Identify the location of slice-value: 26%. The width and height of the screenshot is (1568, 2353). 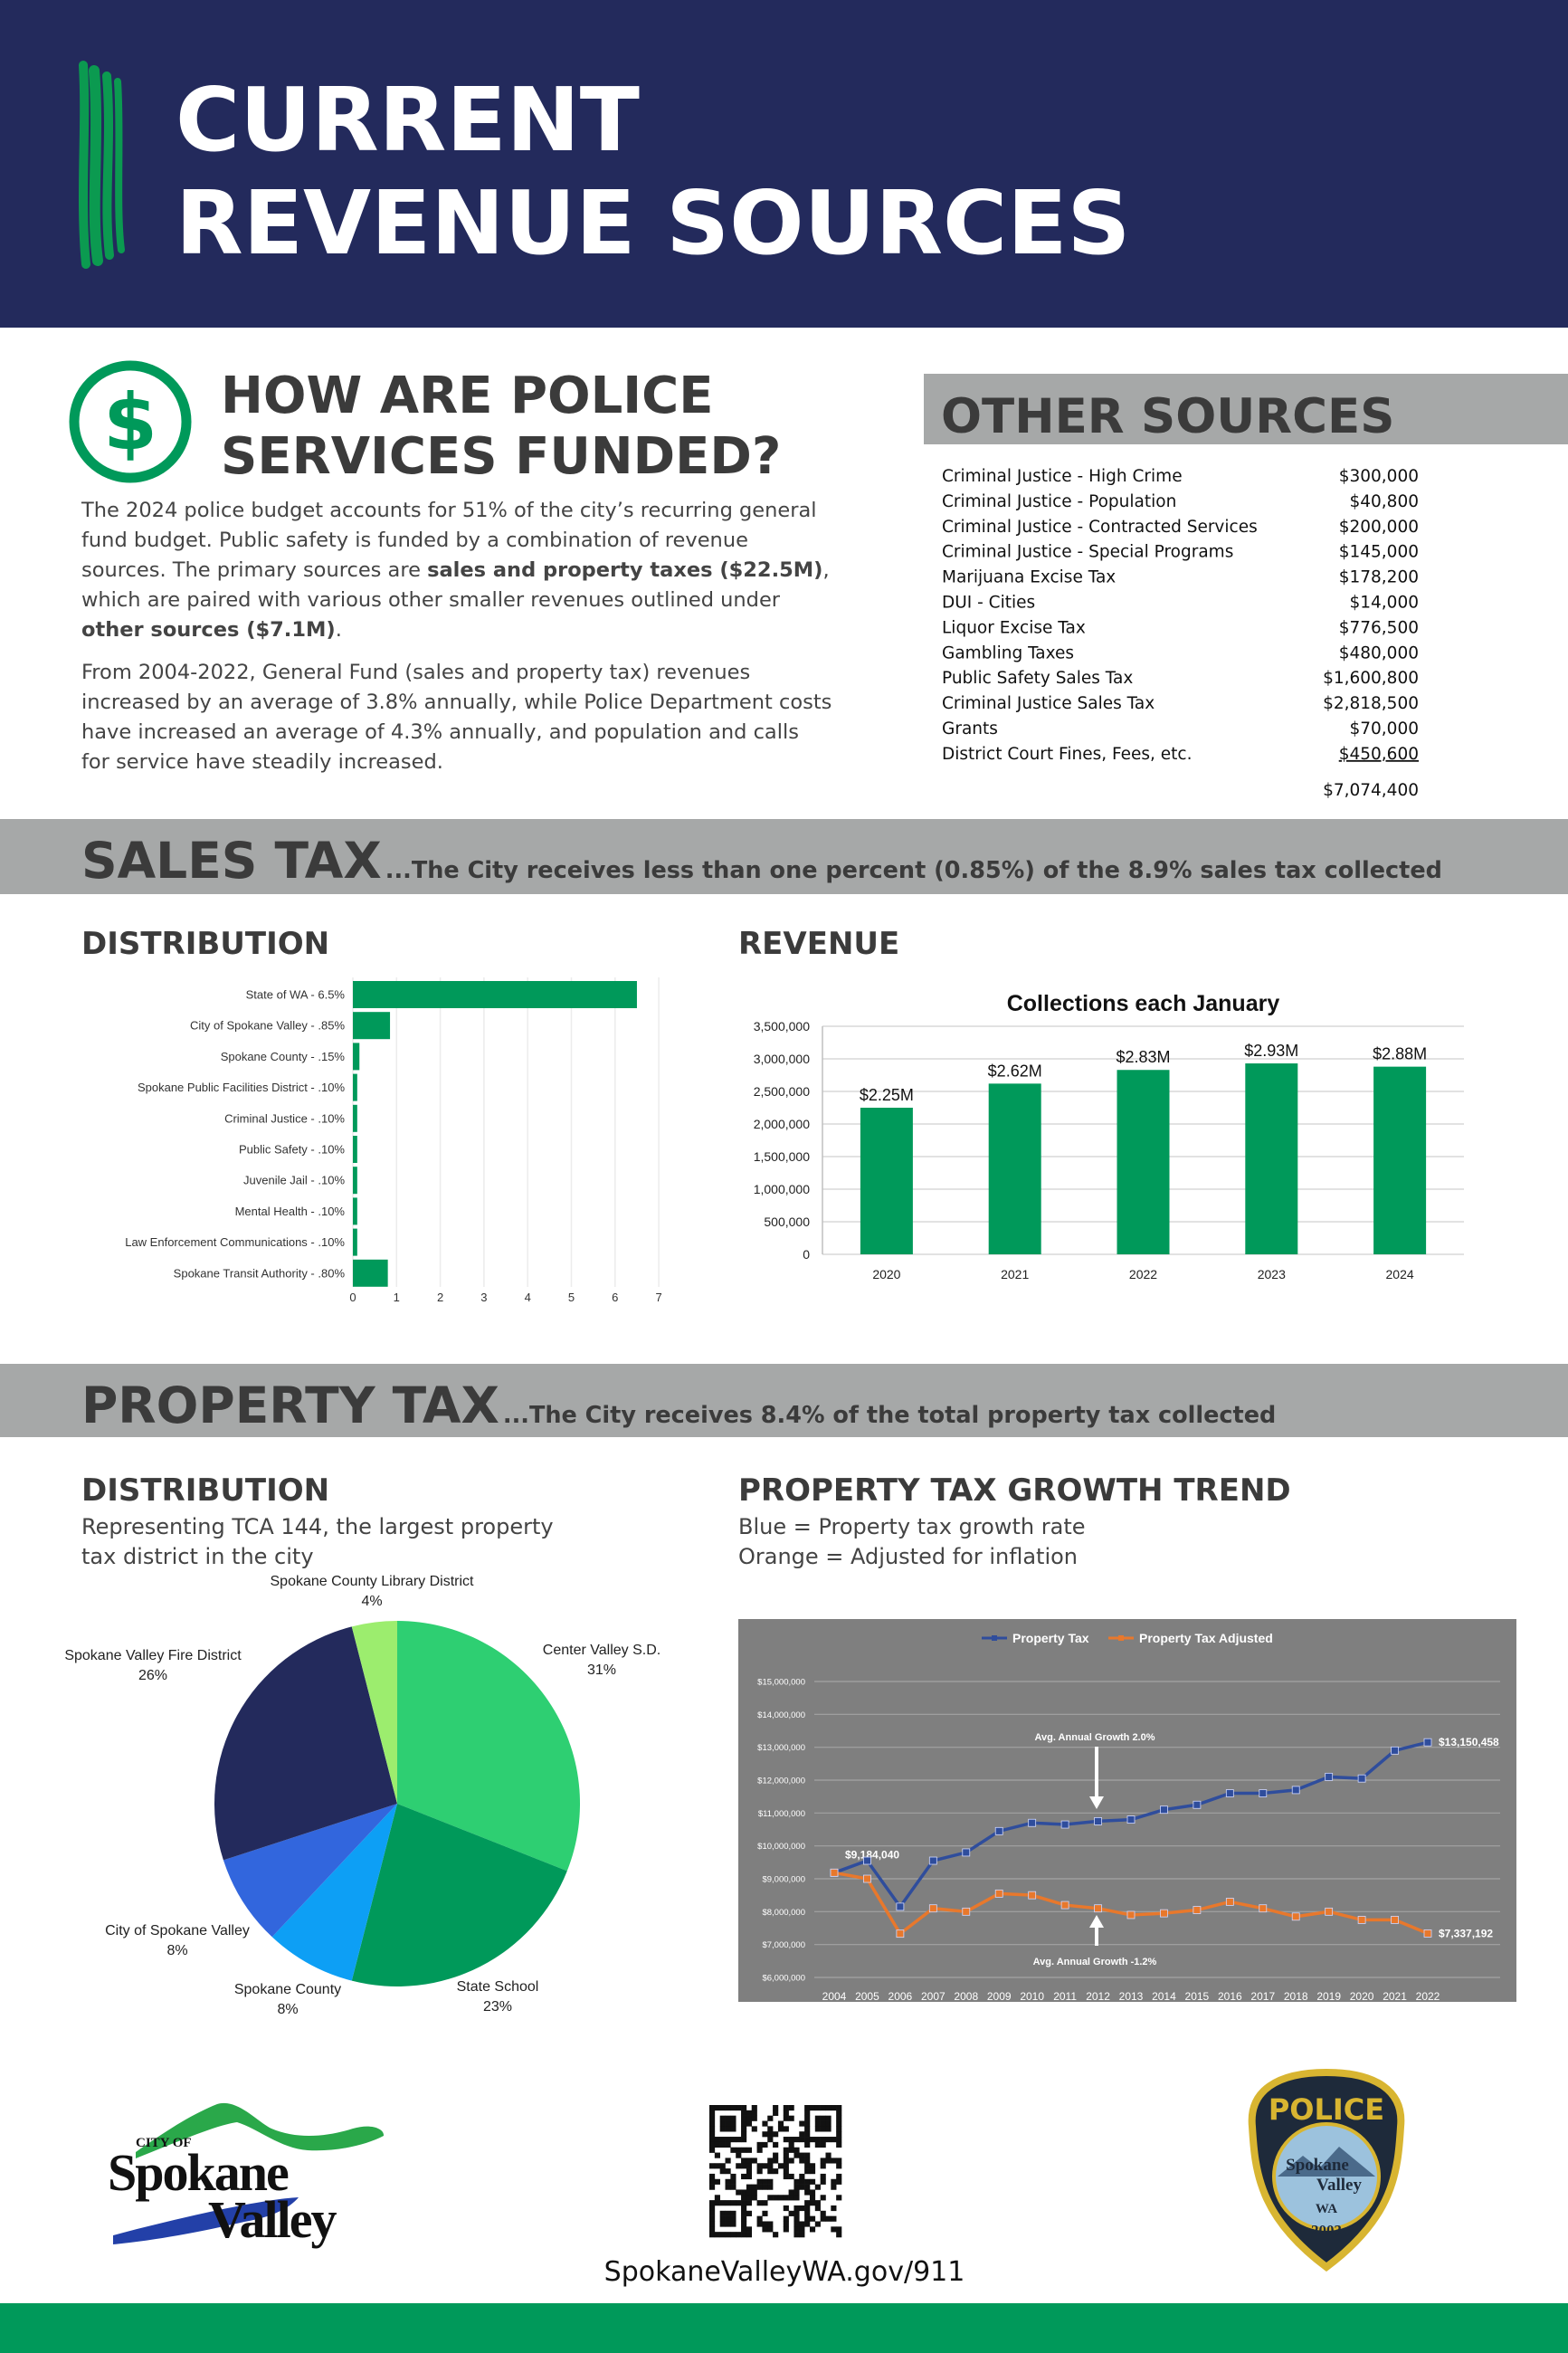
(152, 1676).